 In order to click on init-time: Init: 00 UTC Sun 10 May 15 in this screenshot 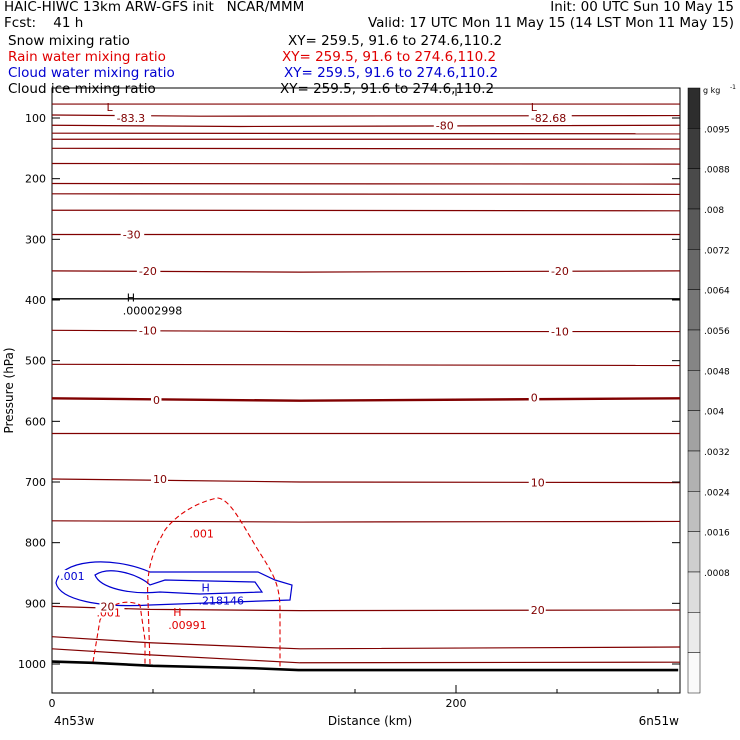, I will do `click(642, 7)`.